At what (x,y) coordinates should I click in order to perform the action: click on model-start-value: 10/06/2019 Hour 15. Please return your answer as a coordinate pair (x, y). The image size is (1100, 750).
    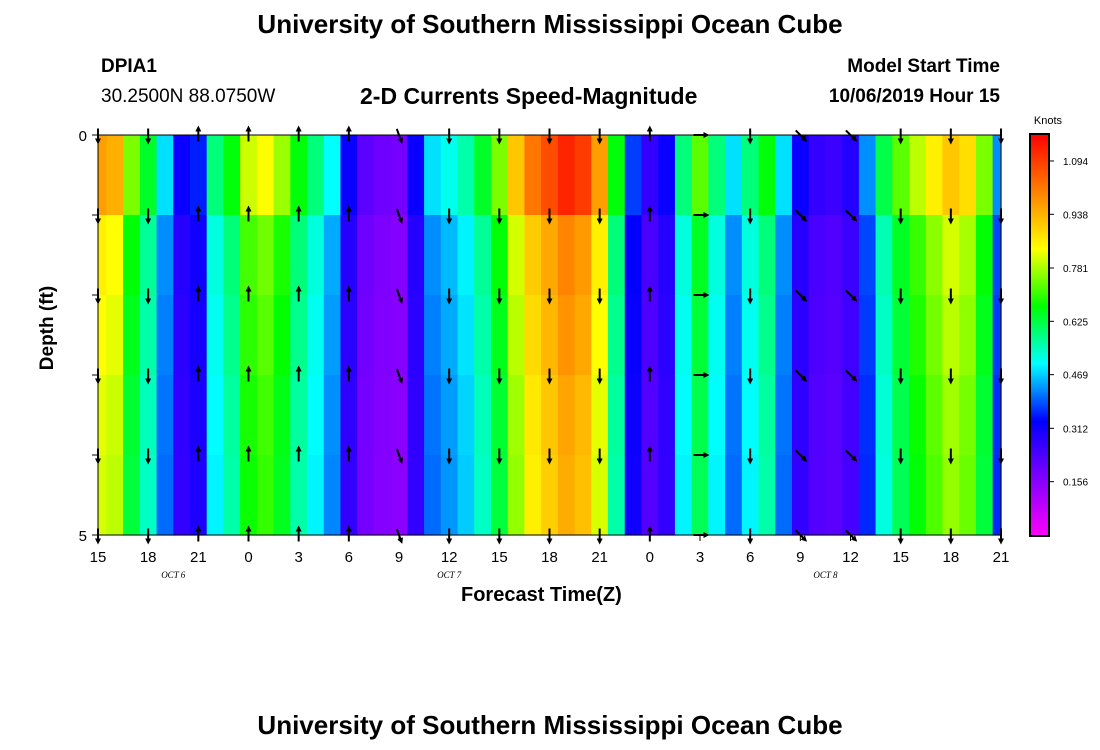
    Looking at the image, I should click on (914, 96).